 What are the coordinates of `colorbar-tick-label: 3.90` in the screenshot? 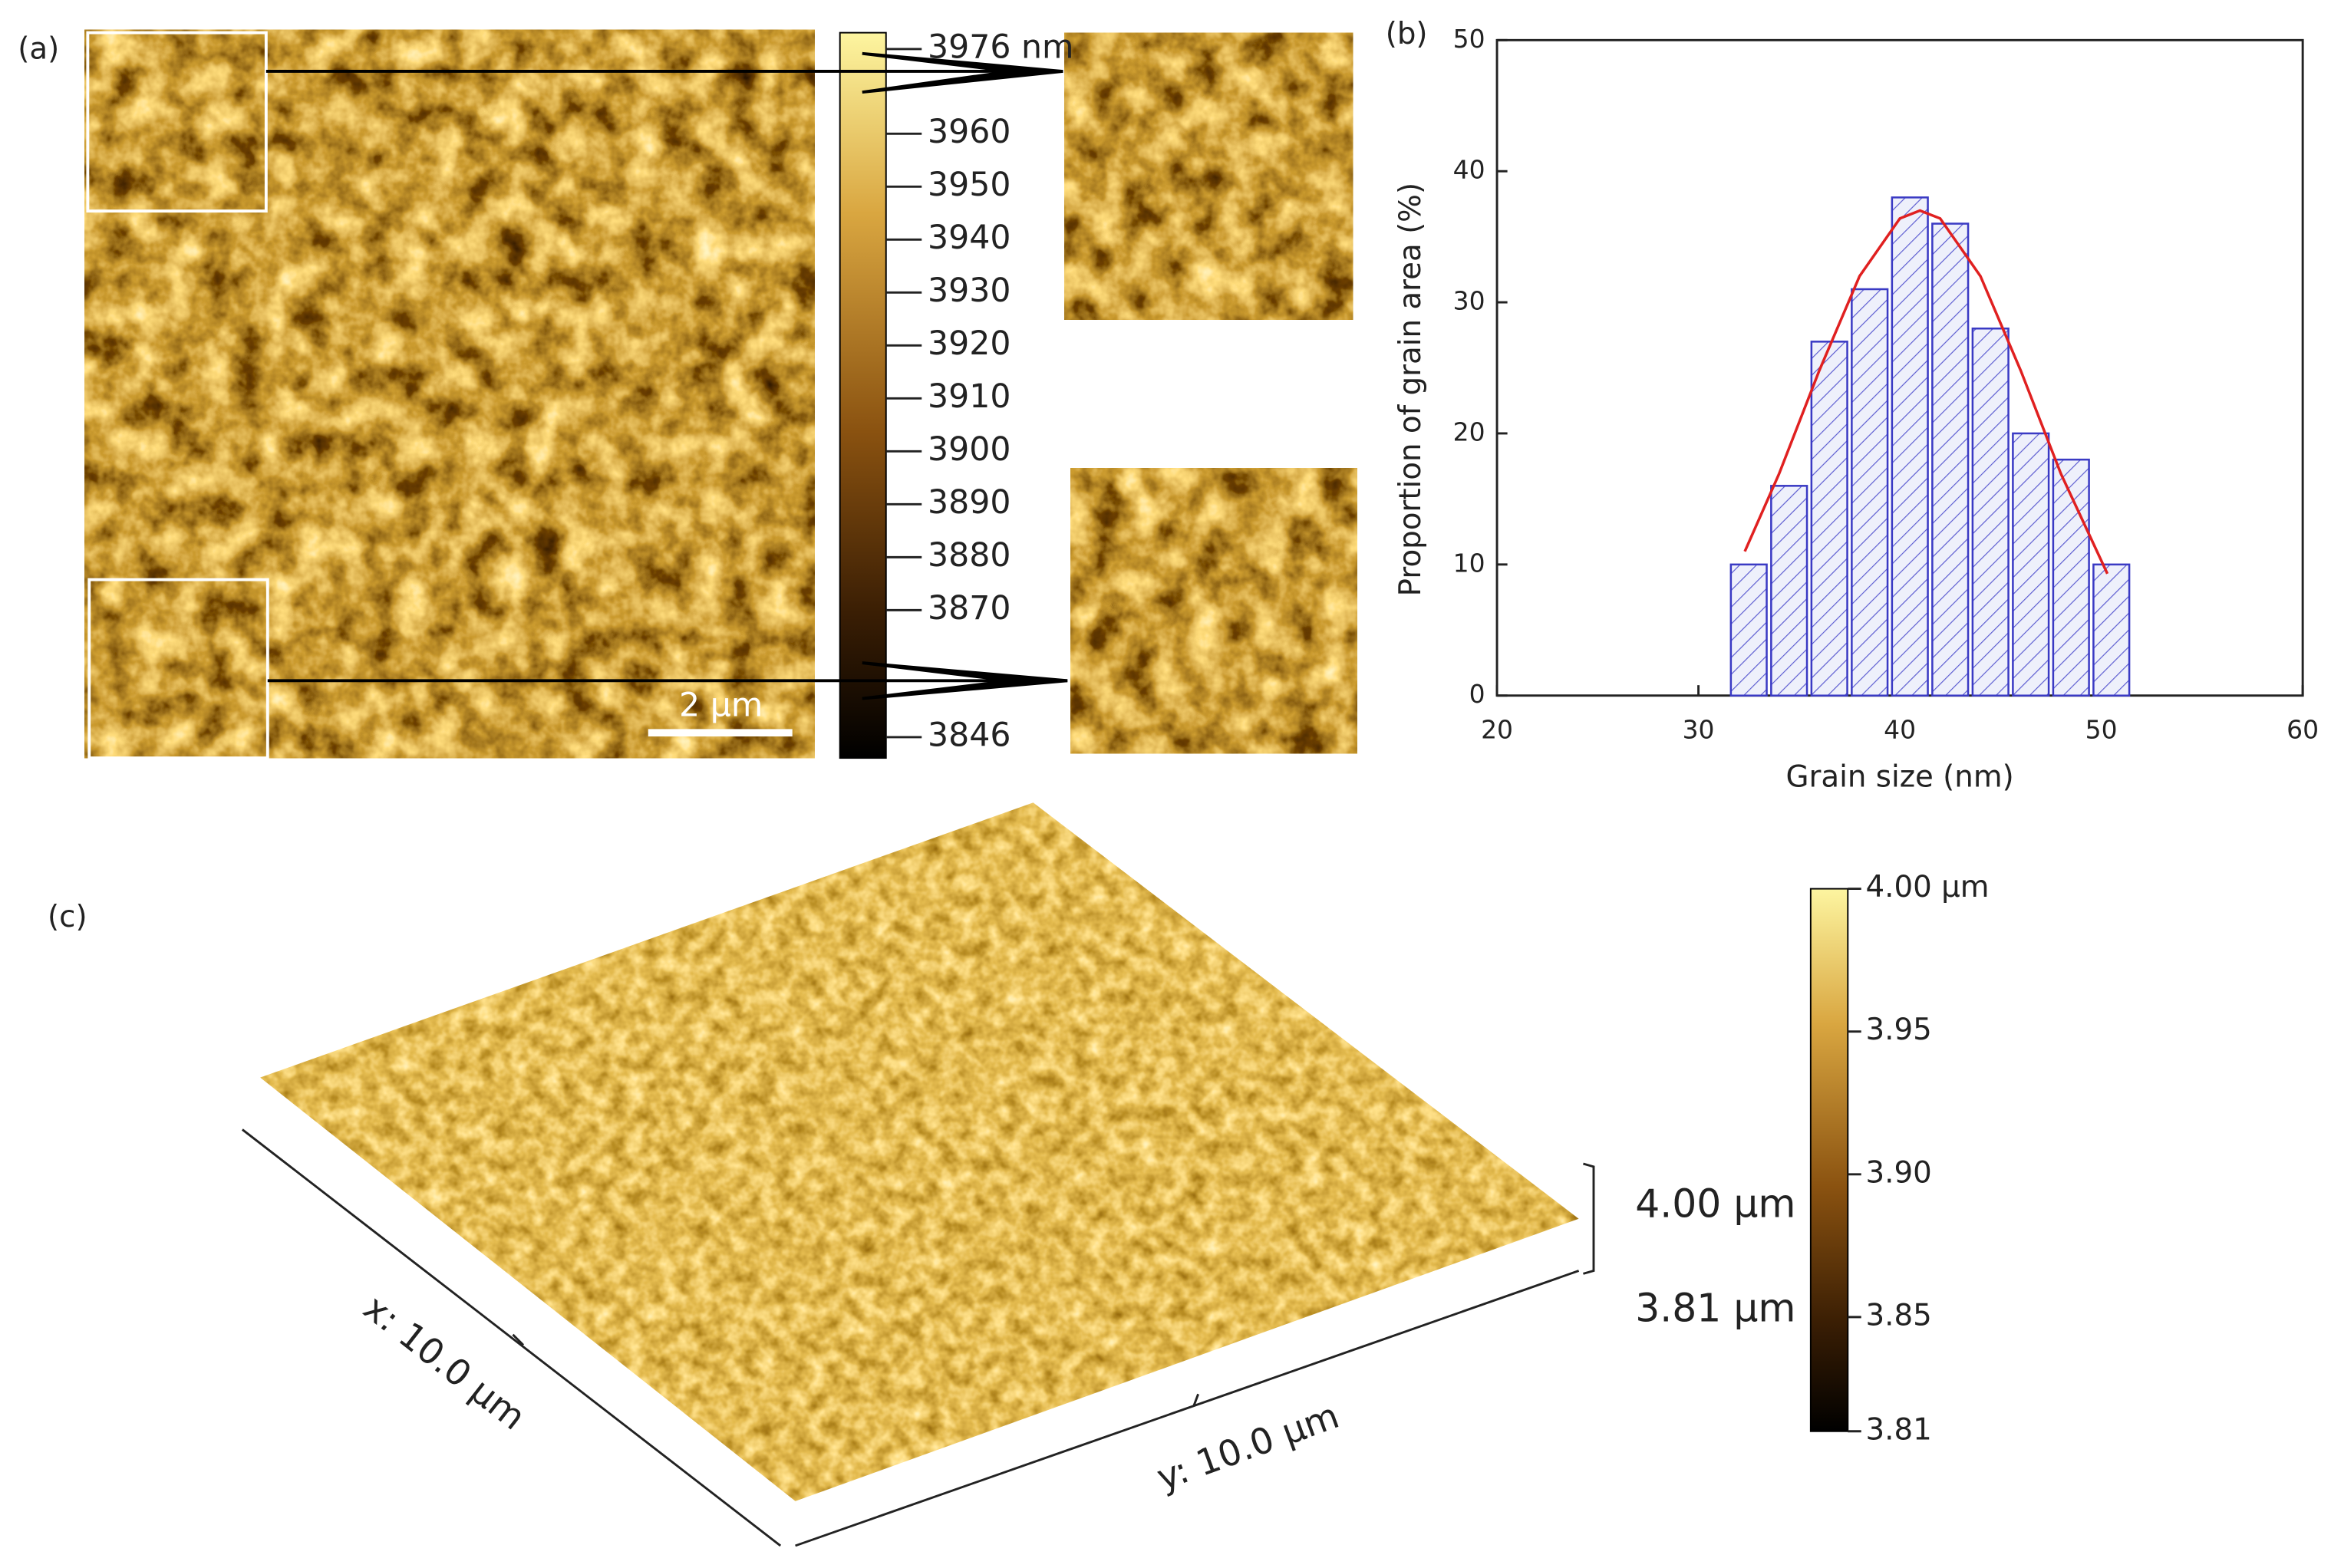 It's located at (1899, 1172).